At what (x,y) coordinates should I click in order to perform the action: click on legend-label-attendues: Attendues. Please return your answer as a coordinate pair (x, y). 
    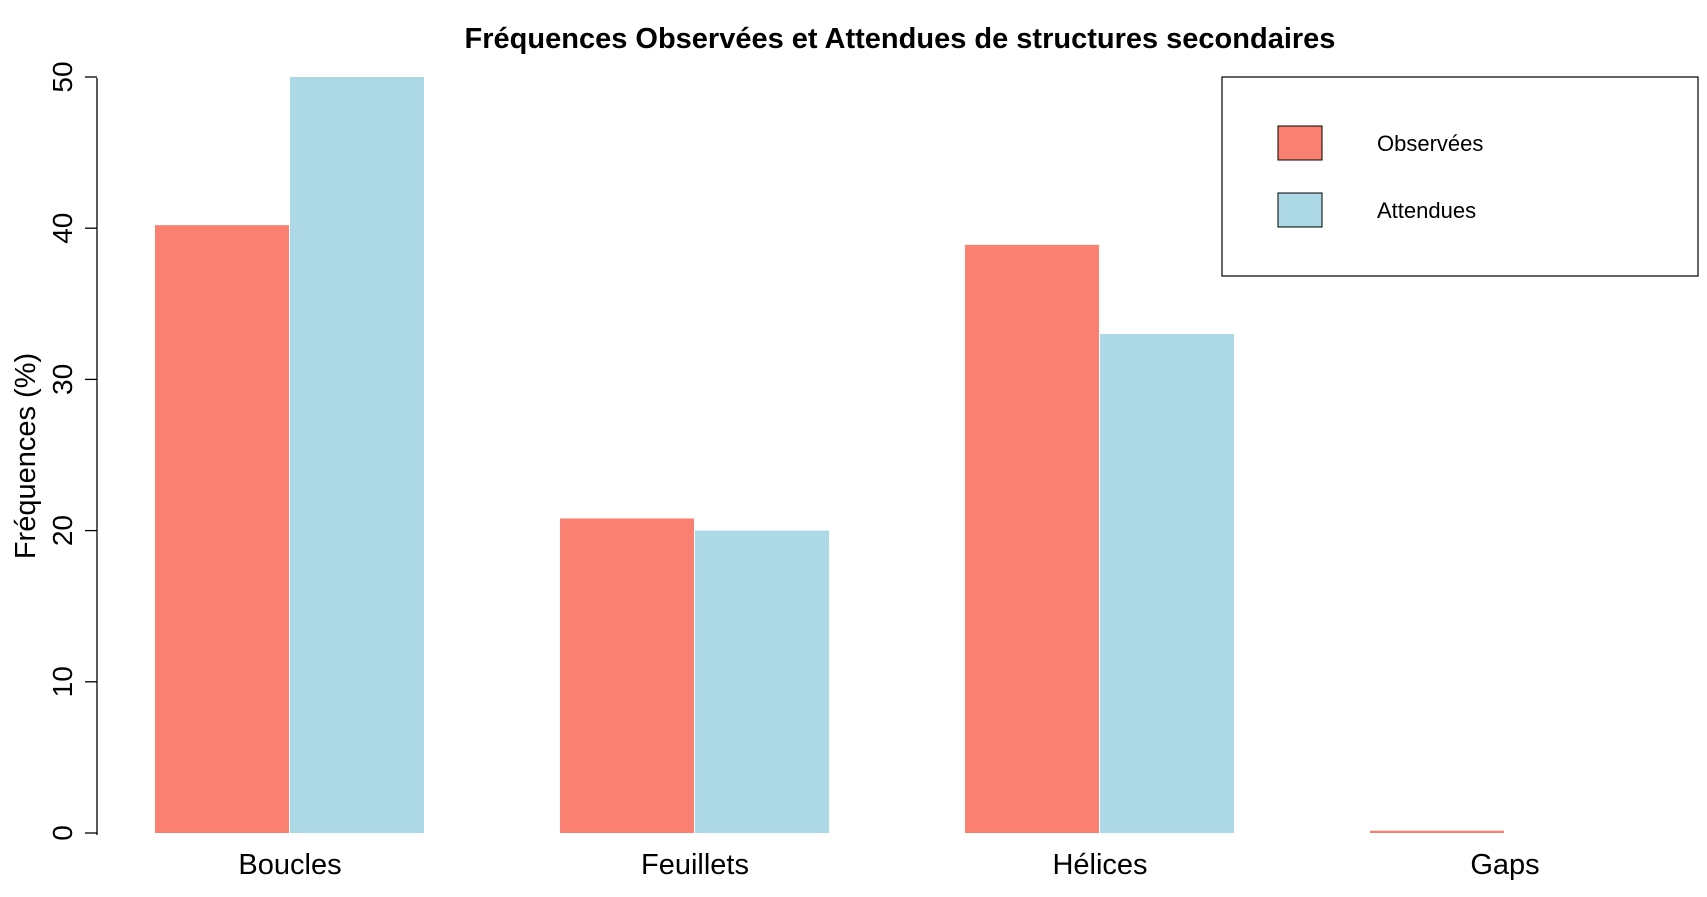
    Looking at the image, I should click on (1426, 210).